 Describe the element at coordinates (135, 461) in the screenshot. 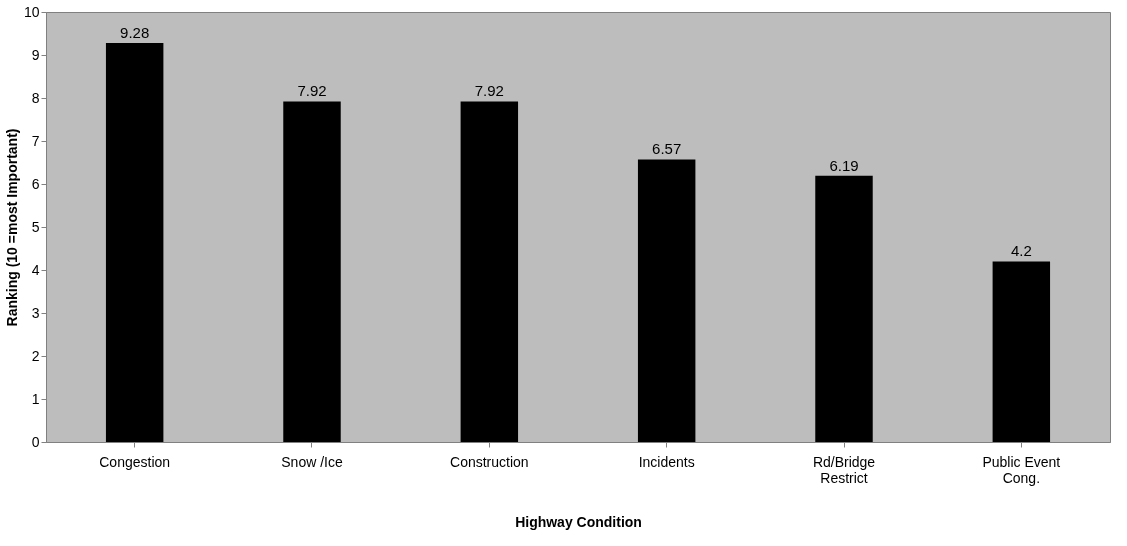

I see `x-tick-label: Congestion` at that location.